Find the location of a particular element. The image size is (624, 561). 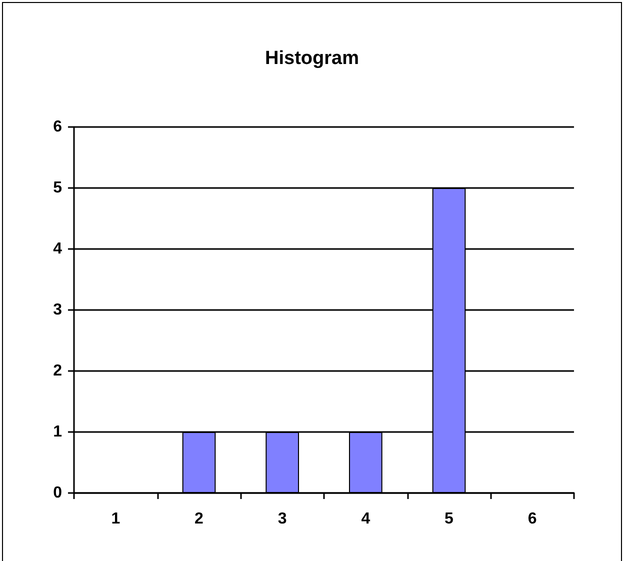

x-tick-label: 1 is located at coordinates (115, 519).